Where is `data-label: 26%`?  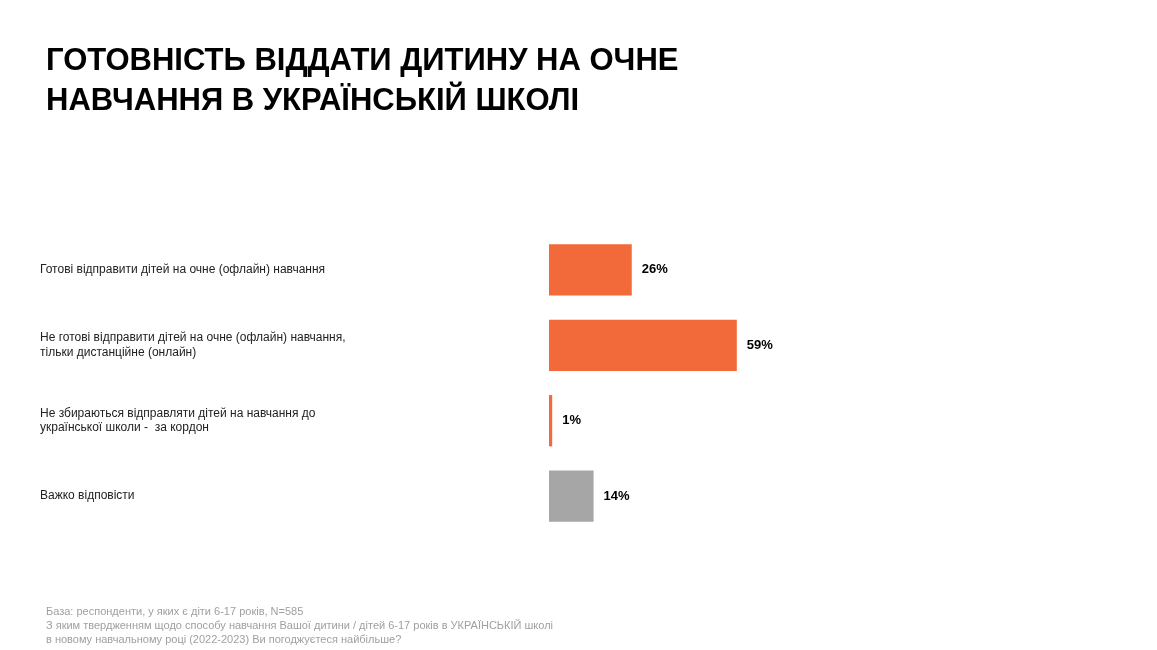 data-label: 26% is located at coordinates (655, 269).